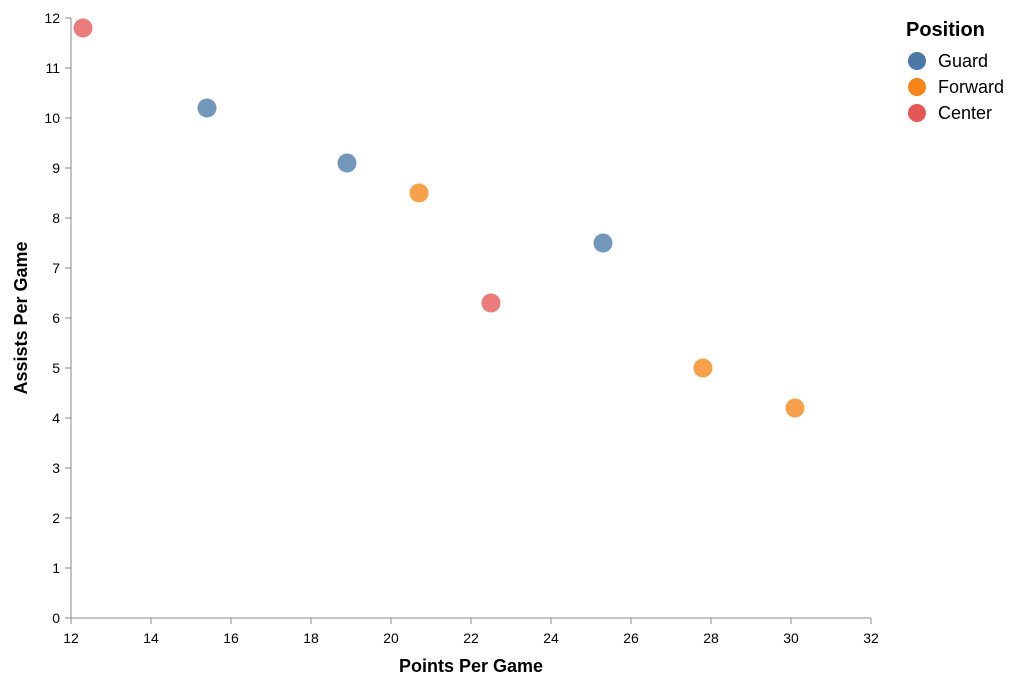 The width and height of the screenshot is (1022, 686). I want to click on legend-entry-guard: Guard, so click(948, 61).